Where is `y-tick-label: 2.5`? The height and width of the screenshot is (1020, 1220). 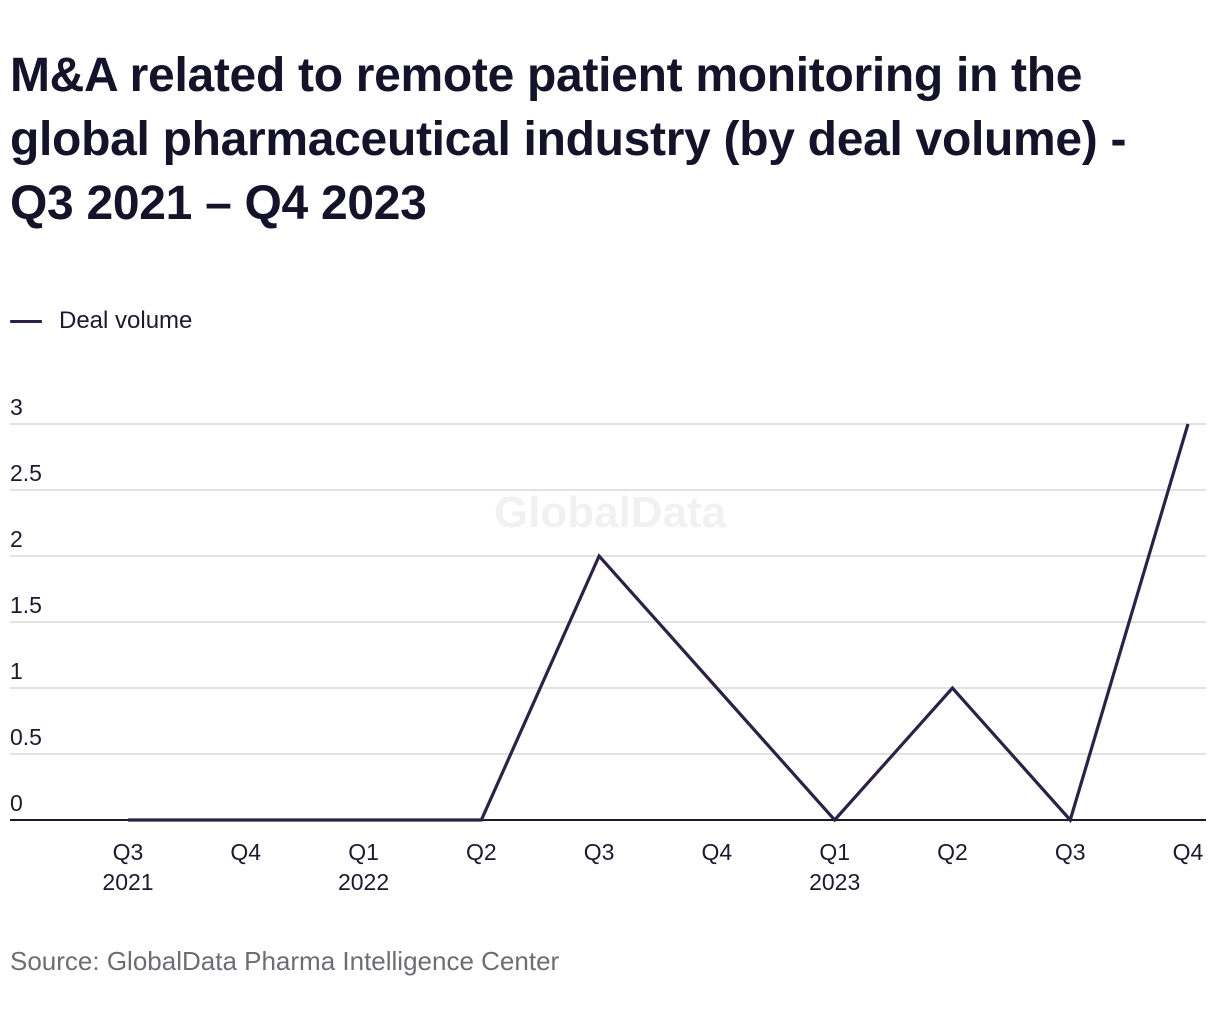
y-tick-label: 2.5 is located at coordinates (26, 473).